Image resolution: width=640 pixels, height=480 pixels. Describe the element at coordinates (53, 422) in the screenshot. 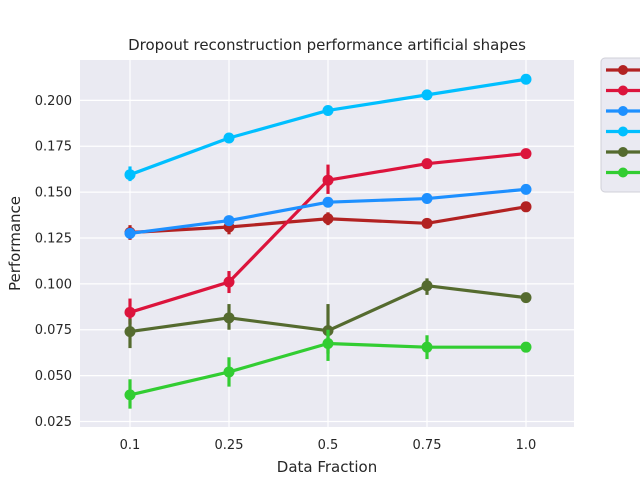

I see `y-tick-label: 0.025` at that location.